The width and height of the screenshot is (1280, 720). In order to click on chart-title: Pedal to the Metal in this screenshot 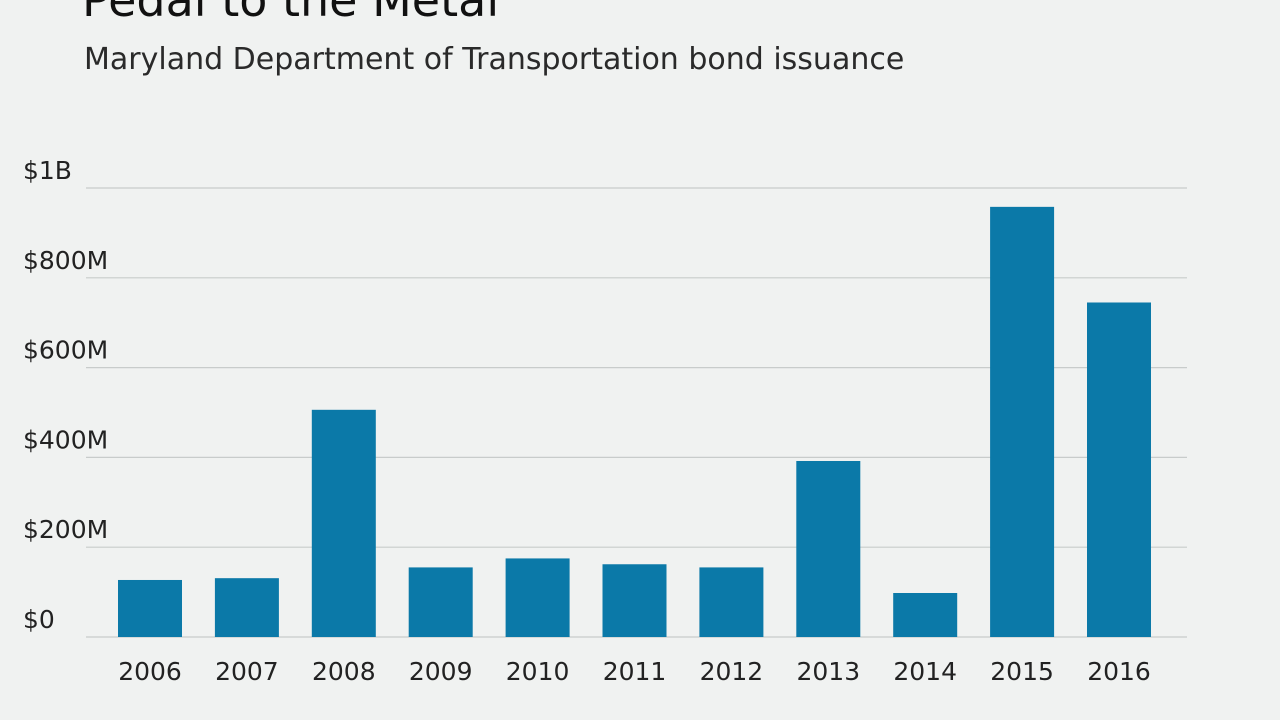, I will do `click(291, 13)`.